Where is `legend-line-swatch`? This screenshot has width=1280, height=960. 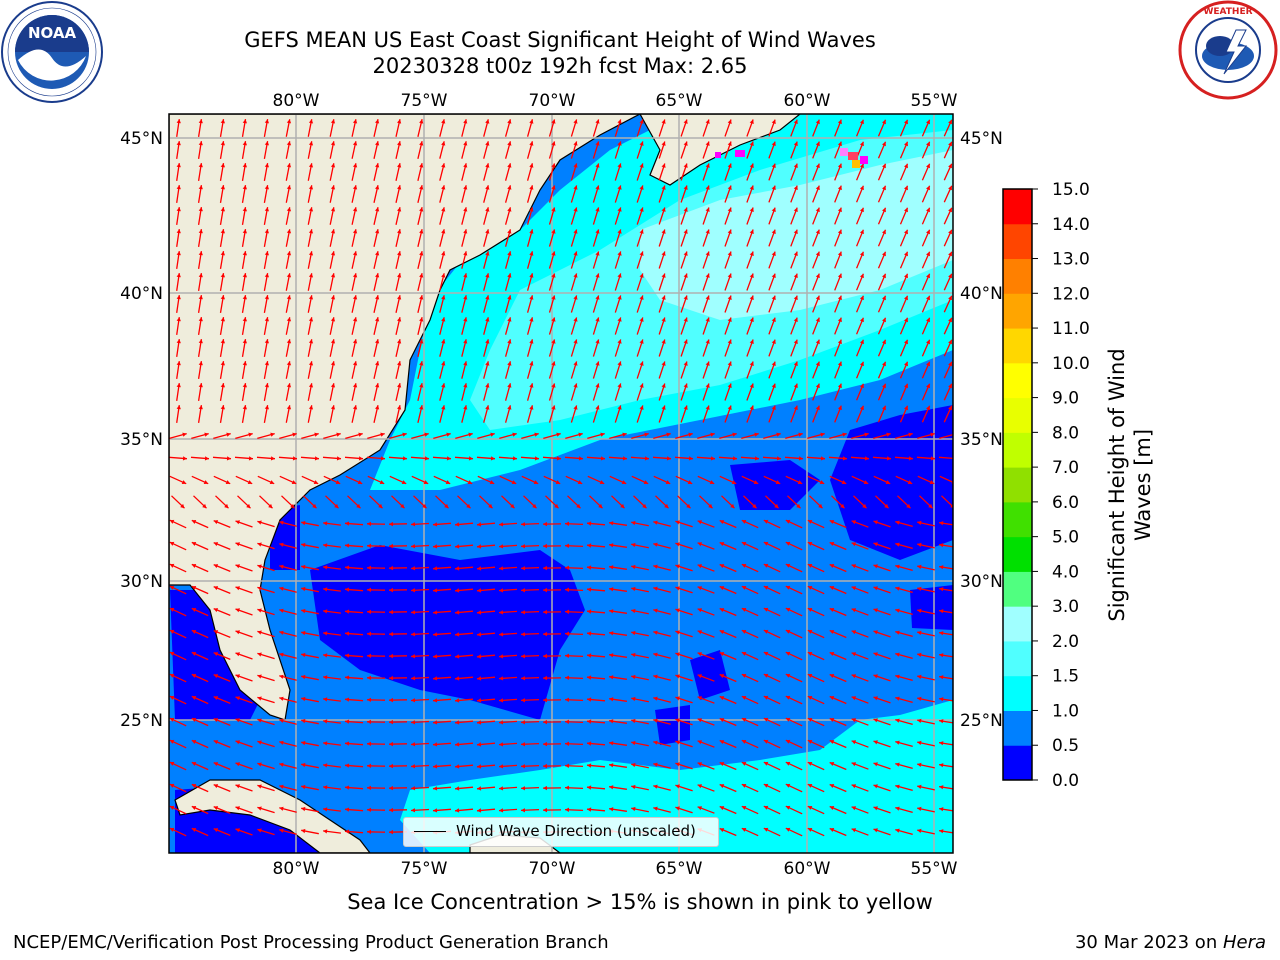
legend-line-swatch is located at coordinates (430, 831).